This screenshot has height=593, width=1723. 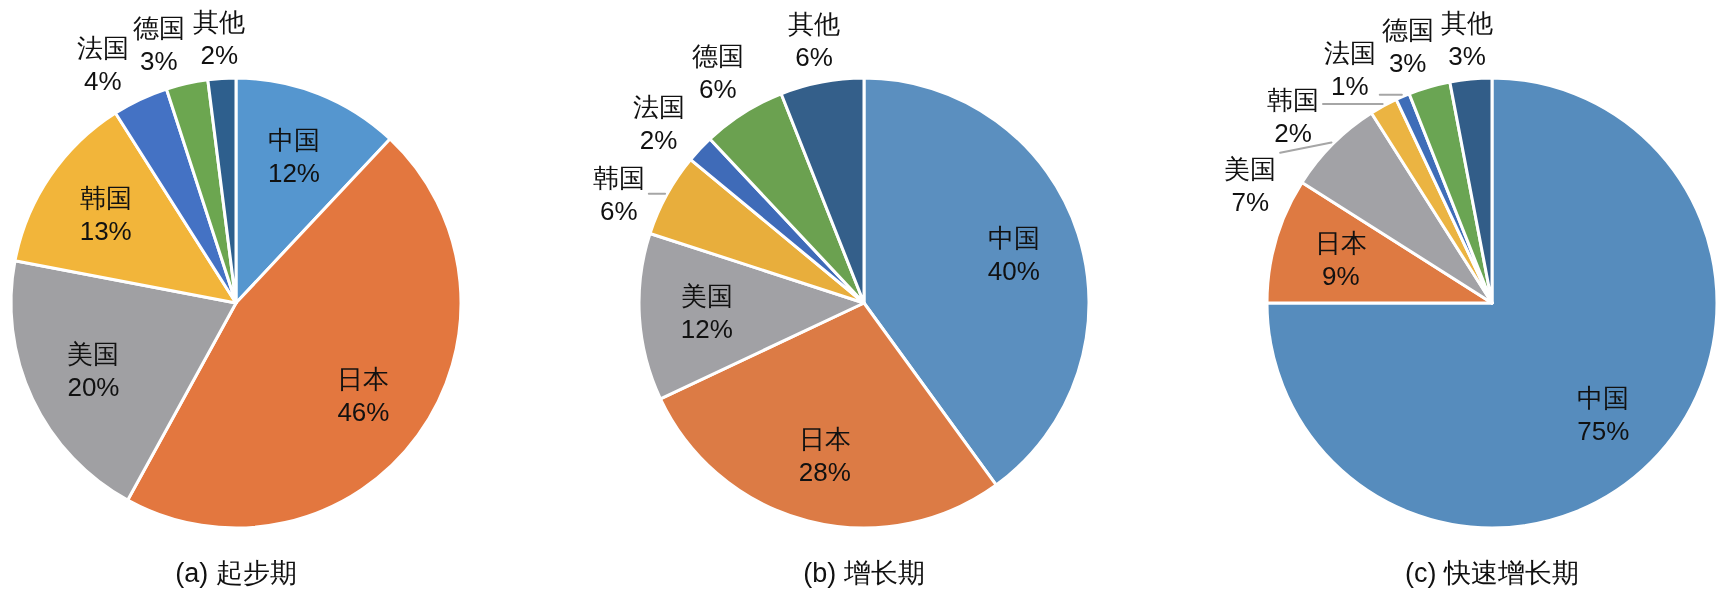 What do you see at coordinates (864, 573) in the screenshot?
I see `text: (b) 增长期` at bounding box center [864, 573].